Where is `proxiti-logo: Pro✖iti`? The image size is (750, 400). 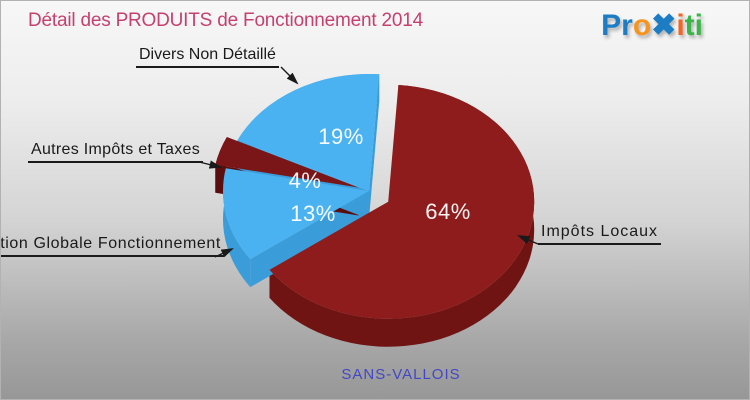
proxiti-logo: Pro✖iti is located at coordinates (652, 25).